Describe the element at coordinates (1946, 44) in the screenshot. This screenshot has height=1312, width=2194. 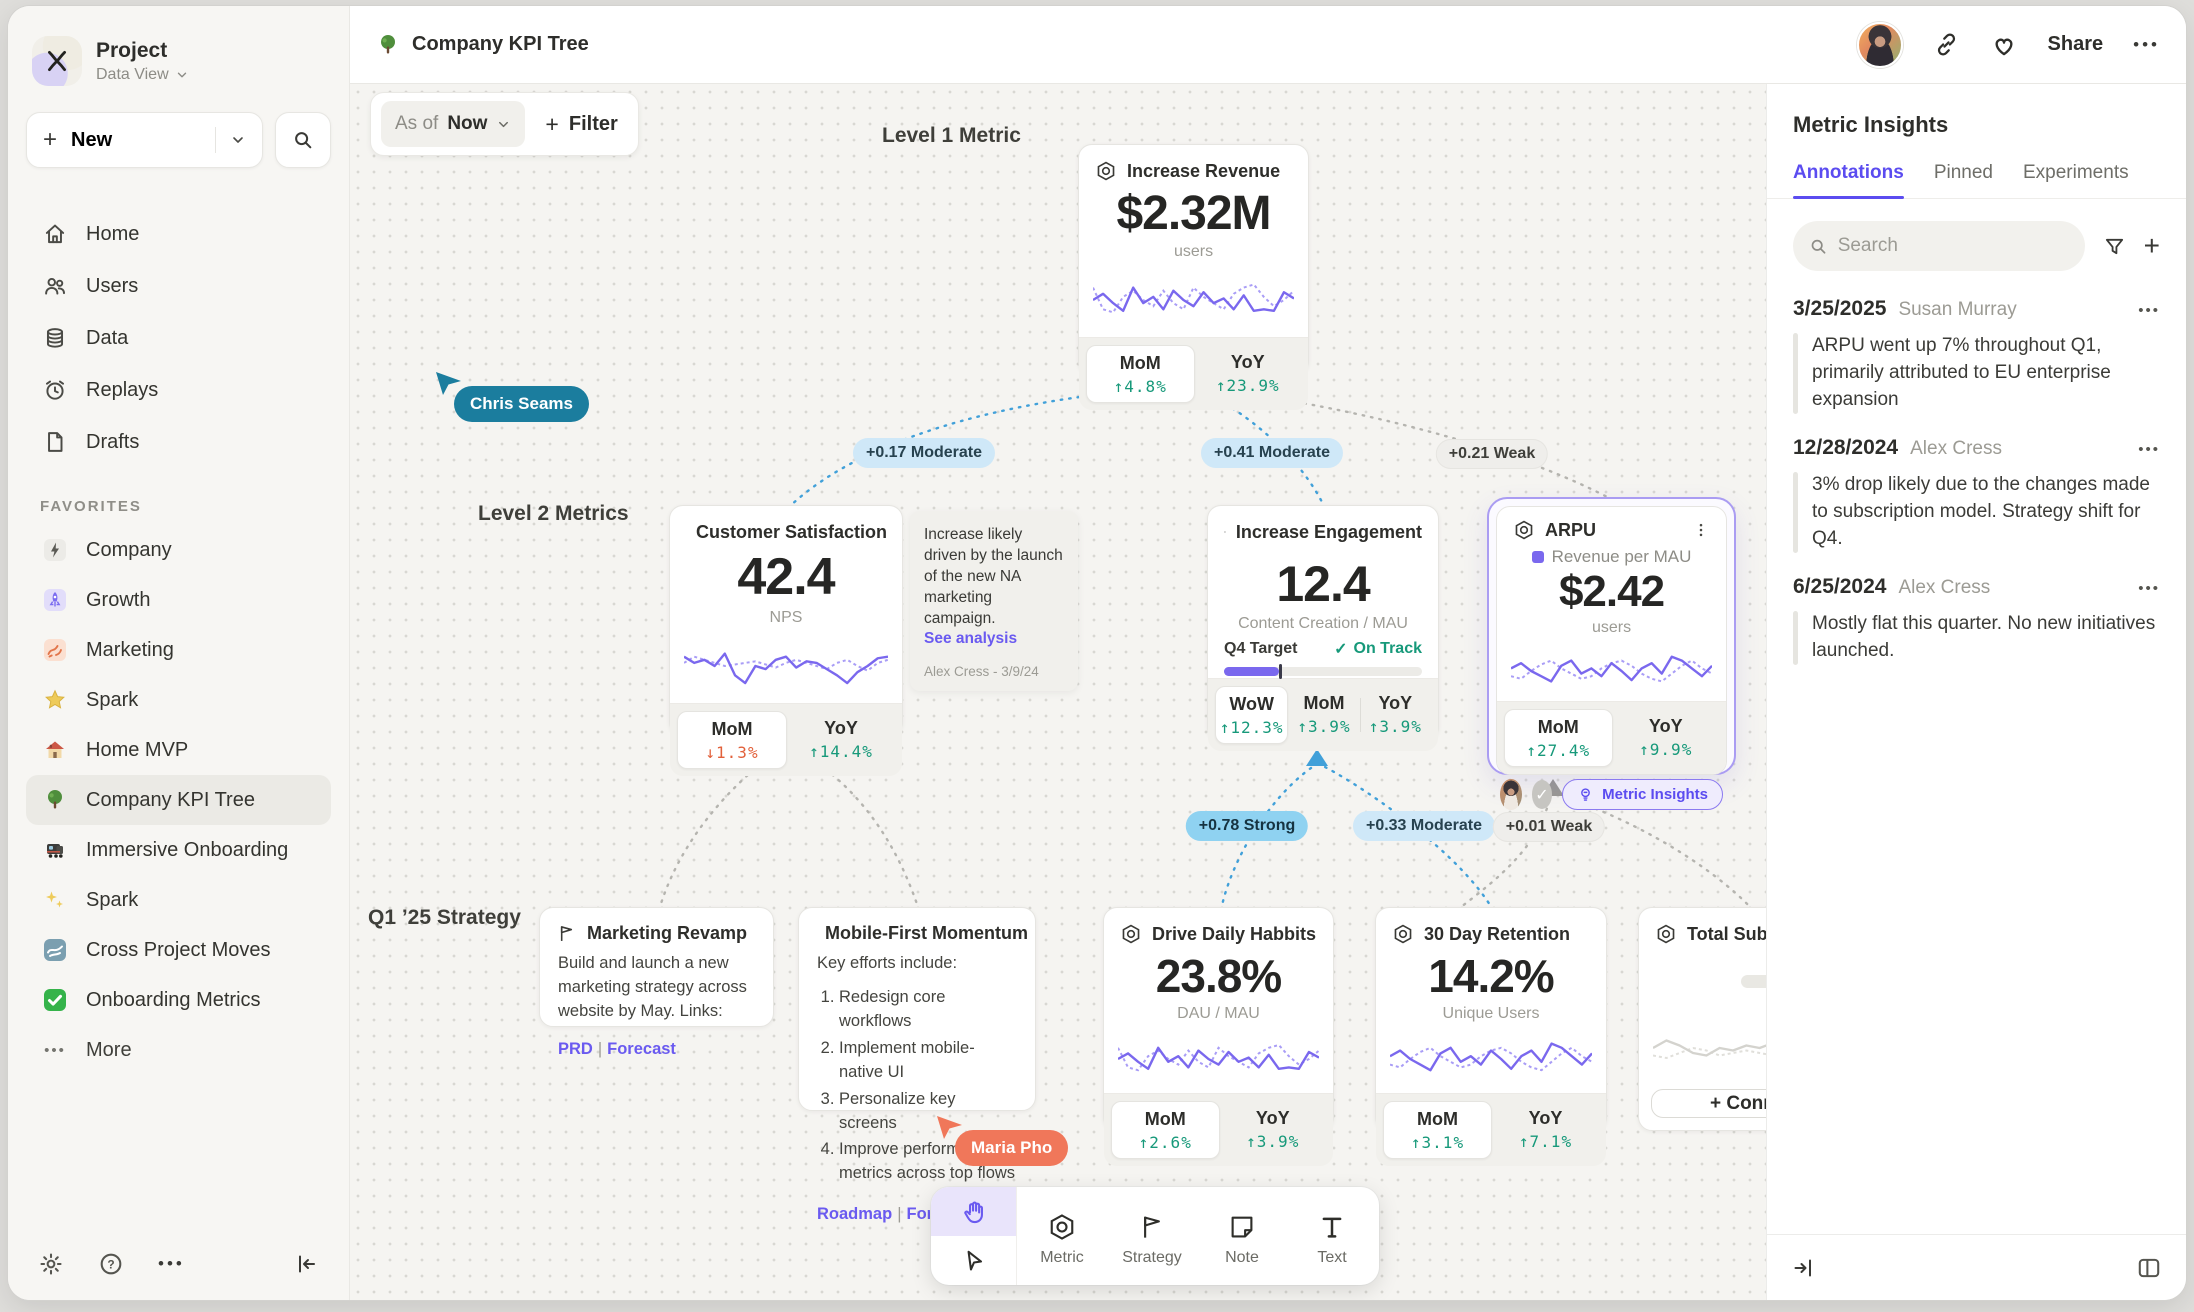
I see `copy-link-button` at that location.